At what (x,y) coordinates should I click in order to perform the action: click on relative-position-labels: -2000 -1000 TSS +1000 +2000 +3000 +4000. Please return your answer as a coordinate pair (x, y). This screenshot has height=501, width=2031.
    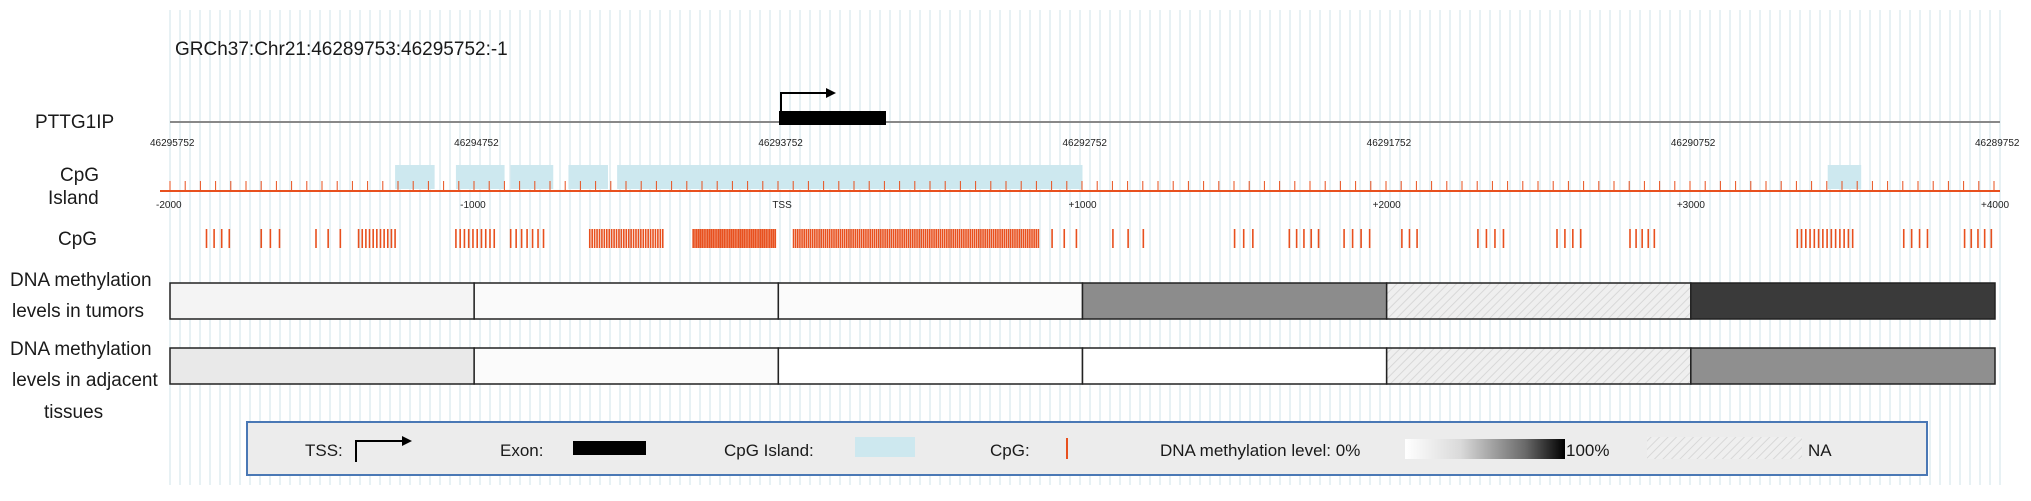
    Looking at the image, I should click on (1083, 205).